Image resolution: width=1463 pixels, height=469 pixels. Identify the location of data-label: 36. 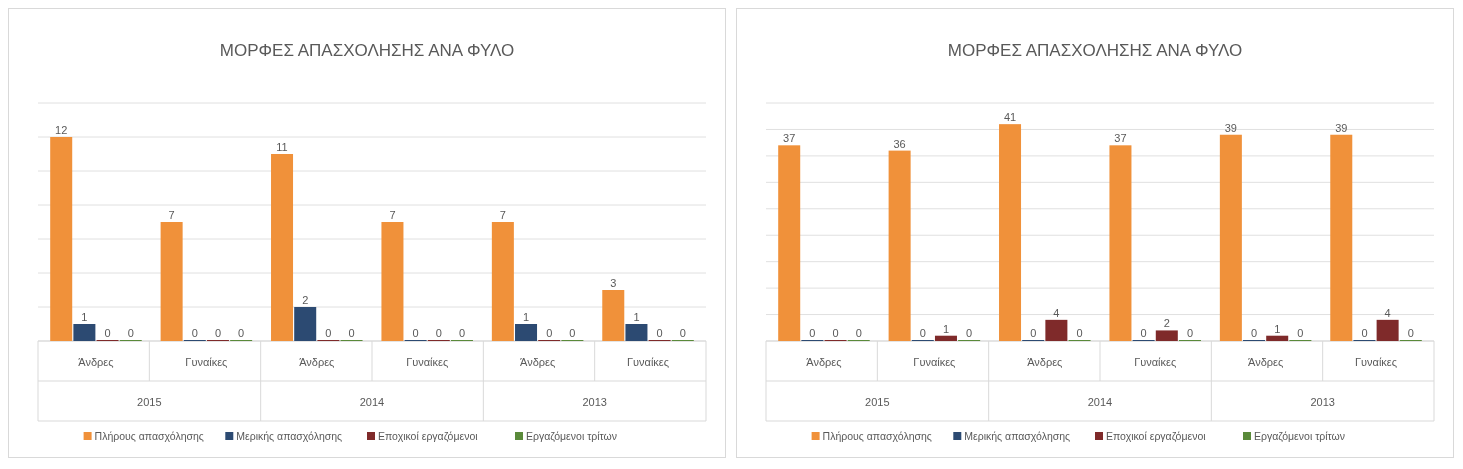
(899, 143).